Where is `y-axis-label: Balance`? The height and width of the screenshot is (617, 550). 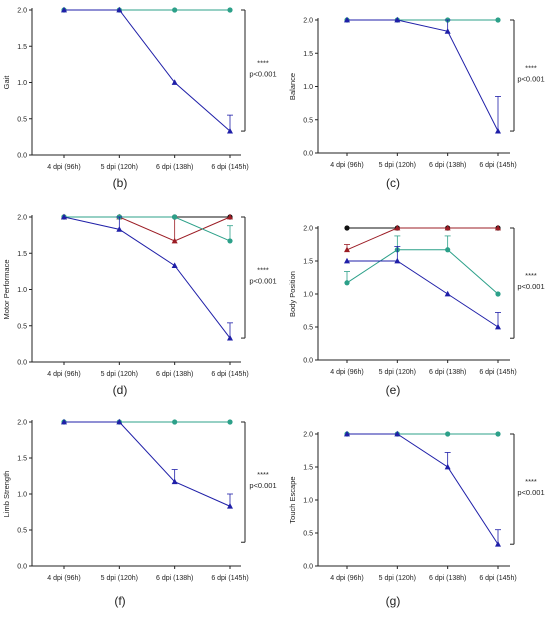 y-axis-label: Balance is located at coordinates (292, 86).